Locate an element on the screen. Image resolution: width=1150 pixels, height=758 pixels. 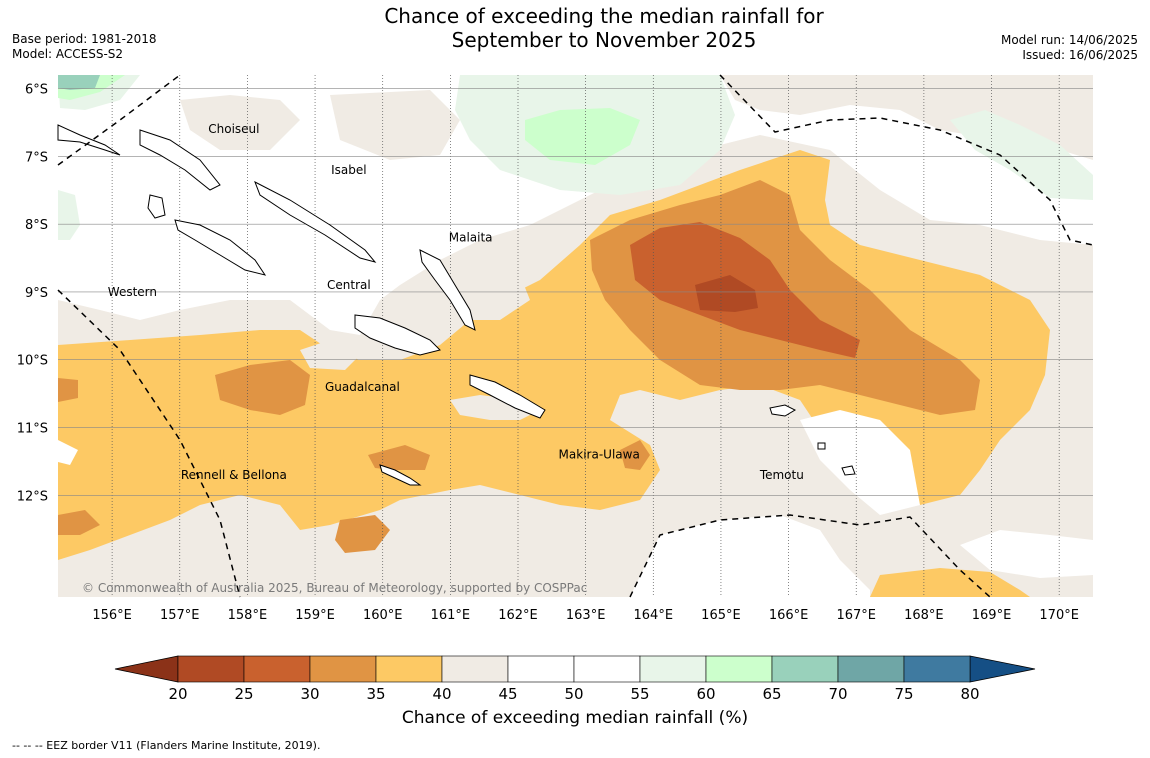
meta-right: Model run: 14/06/2025 Issued: 16/06/2025 is located at coordinates (1069, 48).